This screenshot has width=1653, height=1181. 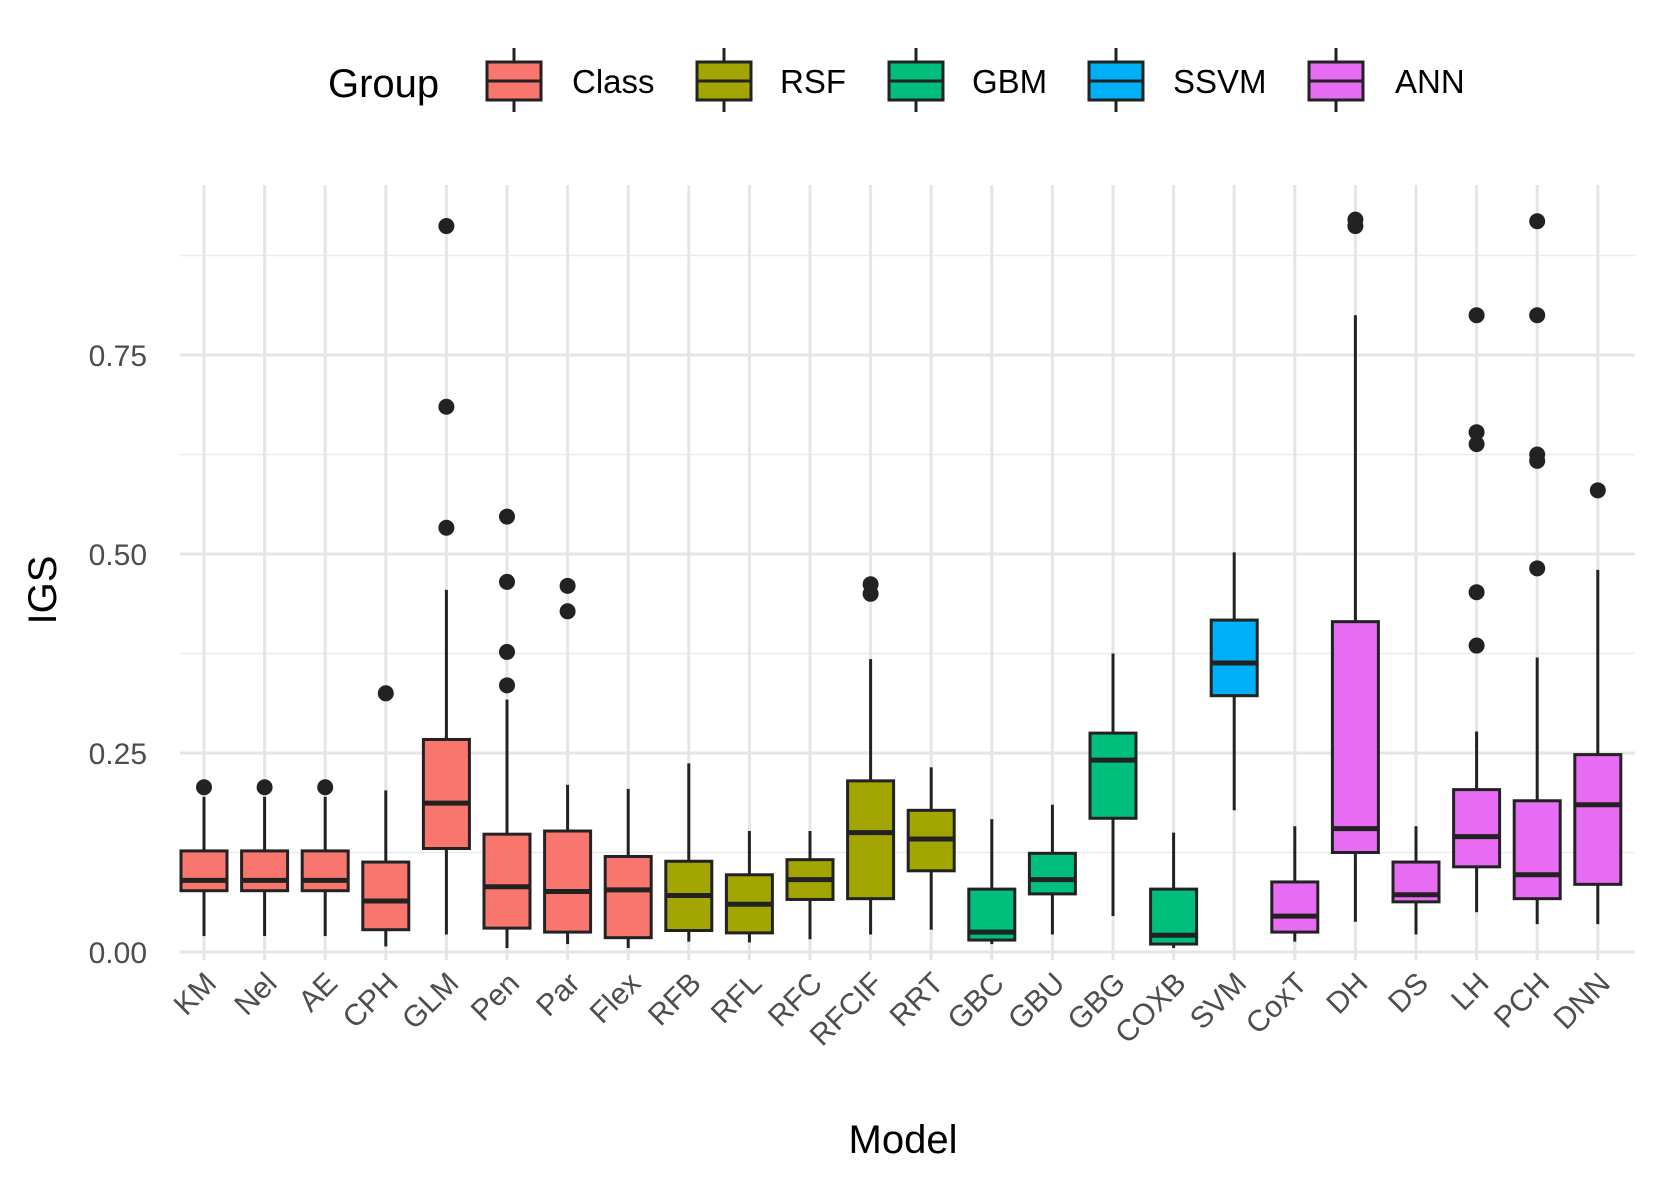 What do you see at coordinates (903, 1140) in the screenshot?
I see `x-axis-title: Model` at bounding box center [903, 1140].